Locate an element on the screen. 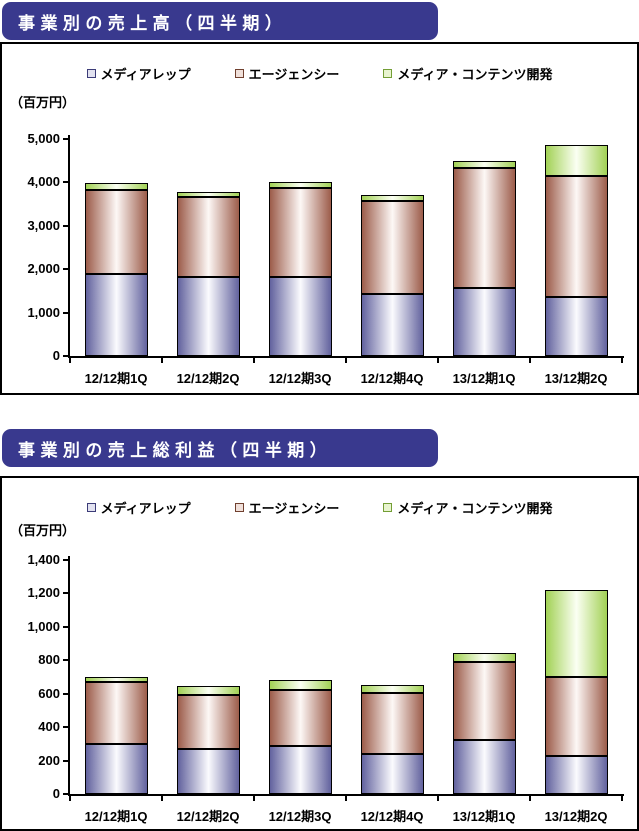 The image size is (639, 831). y-axis-tick-label: 1,400 is located at coordinates (43, 559).